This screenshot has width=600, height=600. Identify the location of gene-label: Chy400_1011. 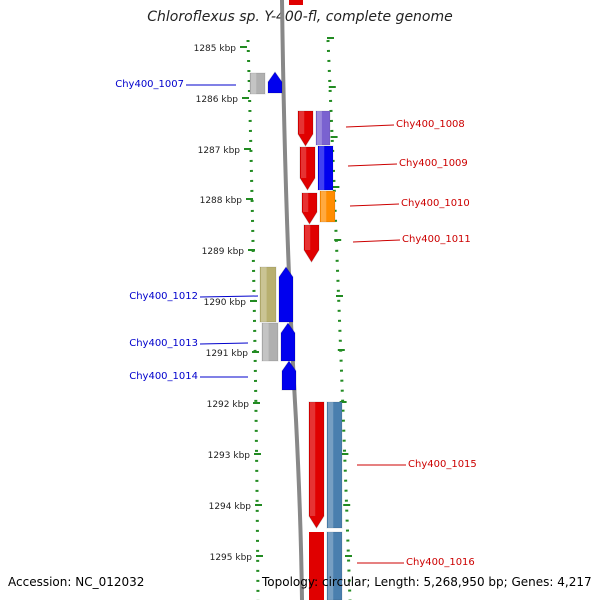
(436, 239).